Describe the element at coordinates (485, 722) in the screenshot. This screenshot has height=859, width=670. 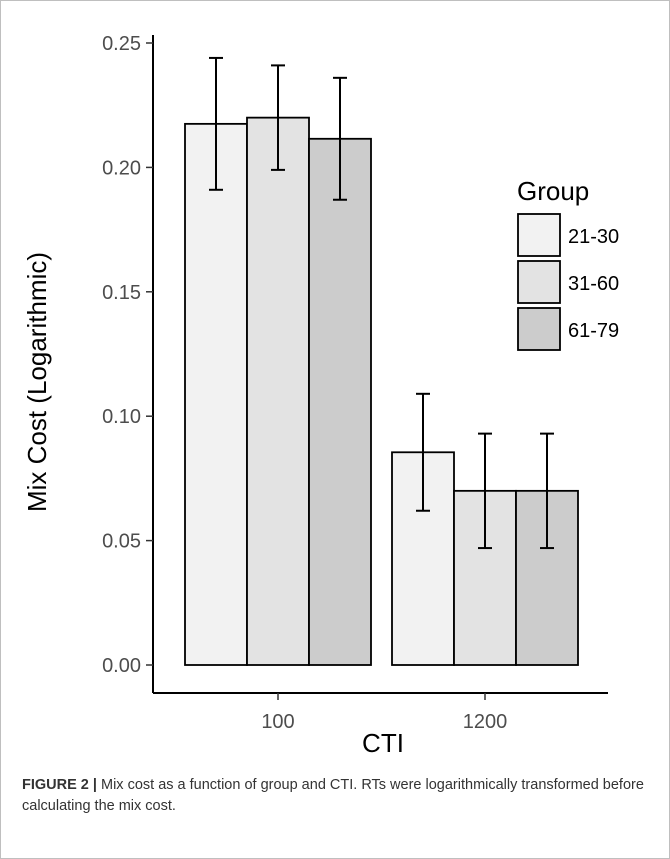
I see `x-tick-label: 1200` at that location.